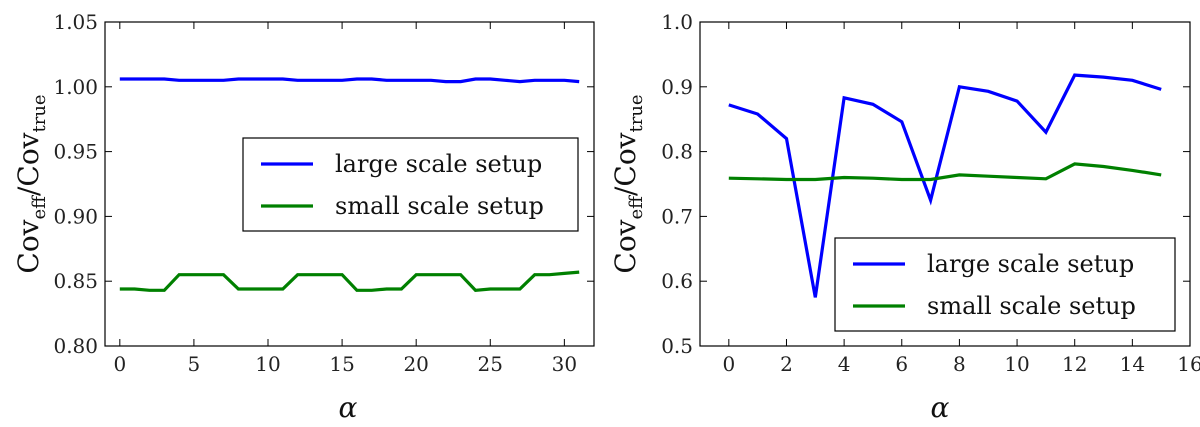  I want to click on x-tick-label: 20, so click(415, 364).